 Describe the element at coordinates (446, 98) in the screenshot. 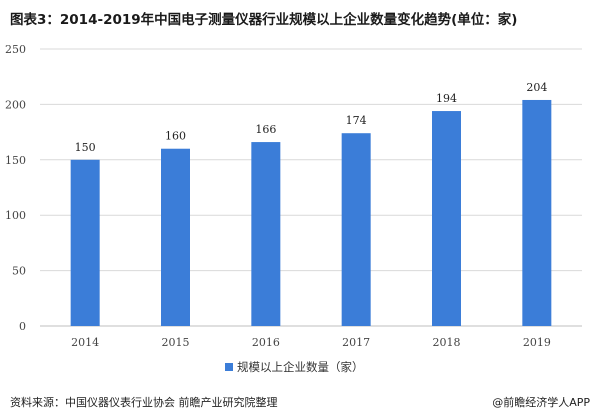

I see `data-label: 194` at that location.